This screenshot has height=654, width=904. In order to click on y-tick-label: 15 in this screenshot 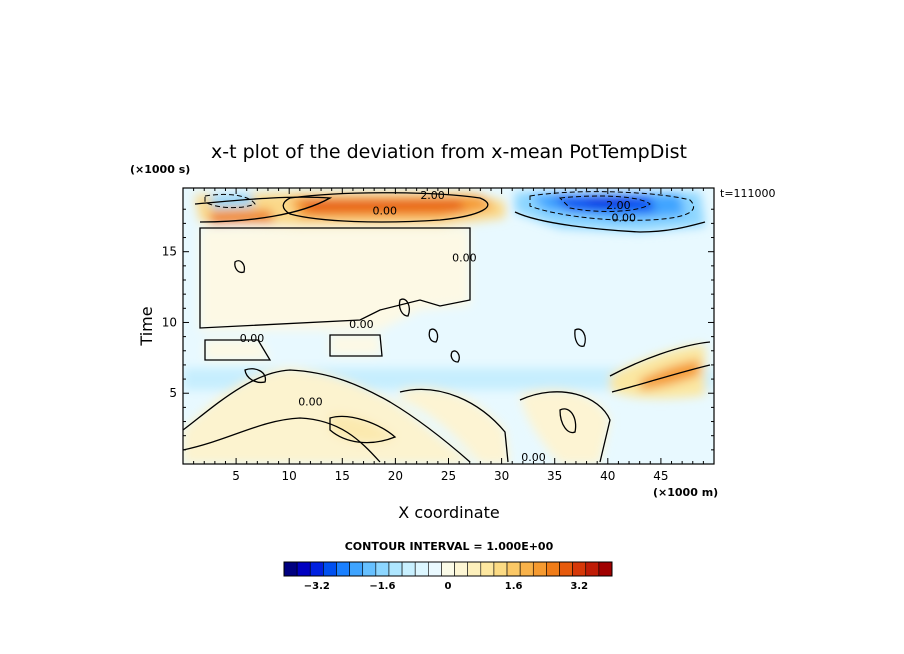, I will do `click(169, 252)`.